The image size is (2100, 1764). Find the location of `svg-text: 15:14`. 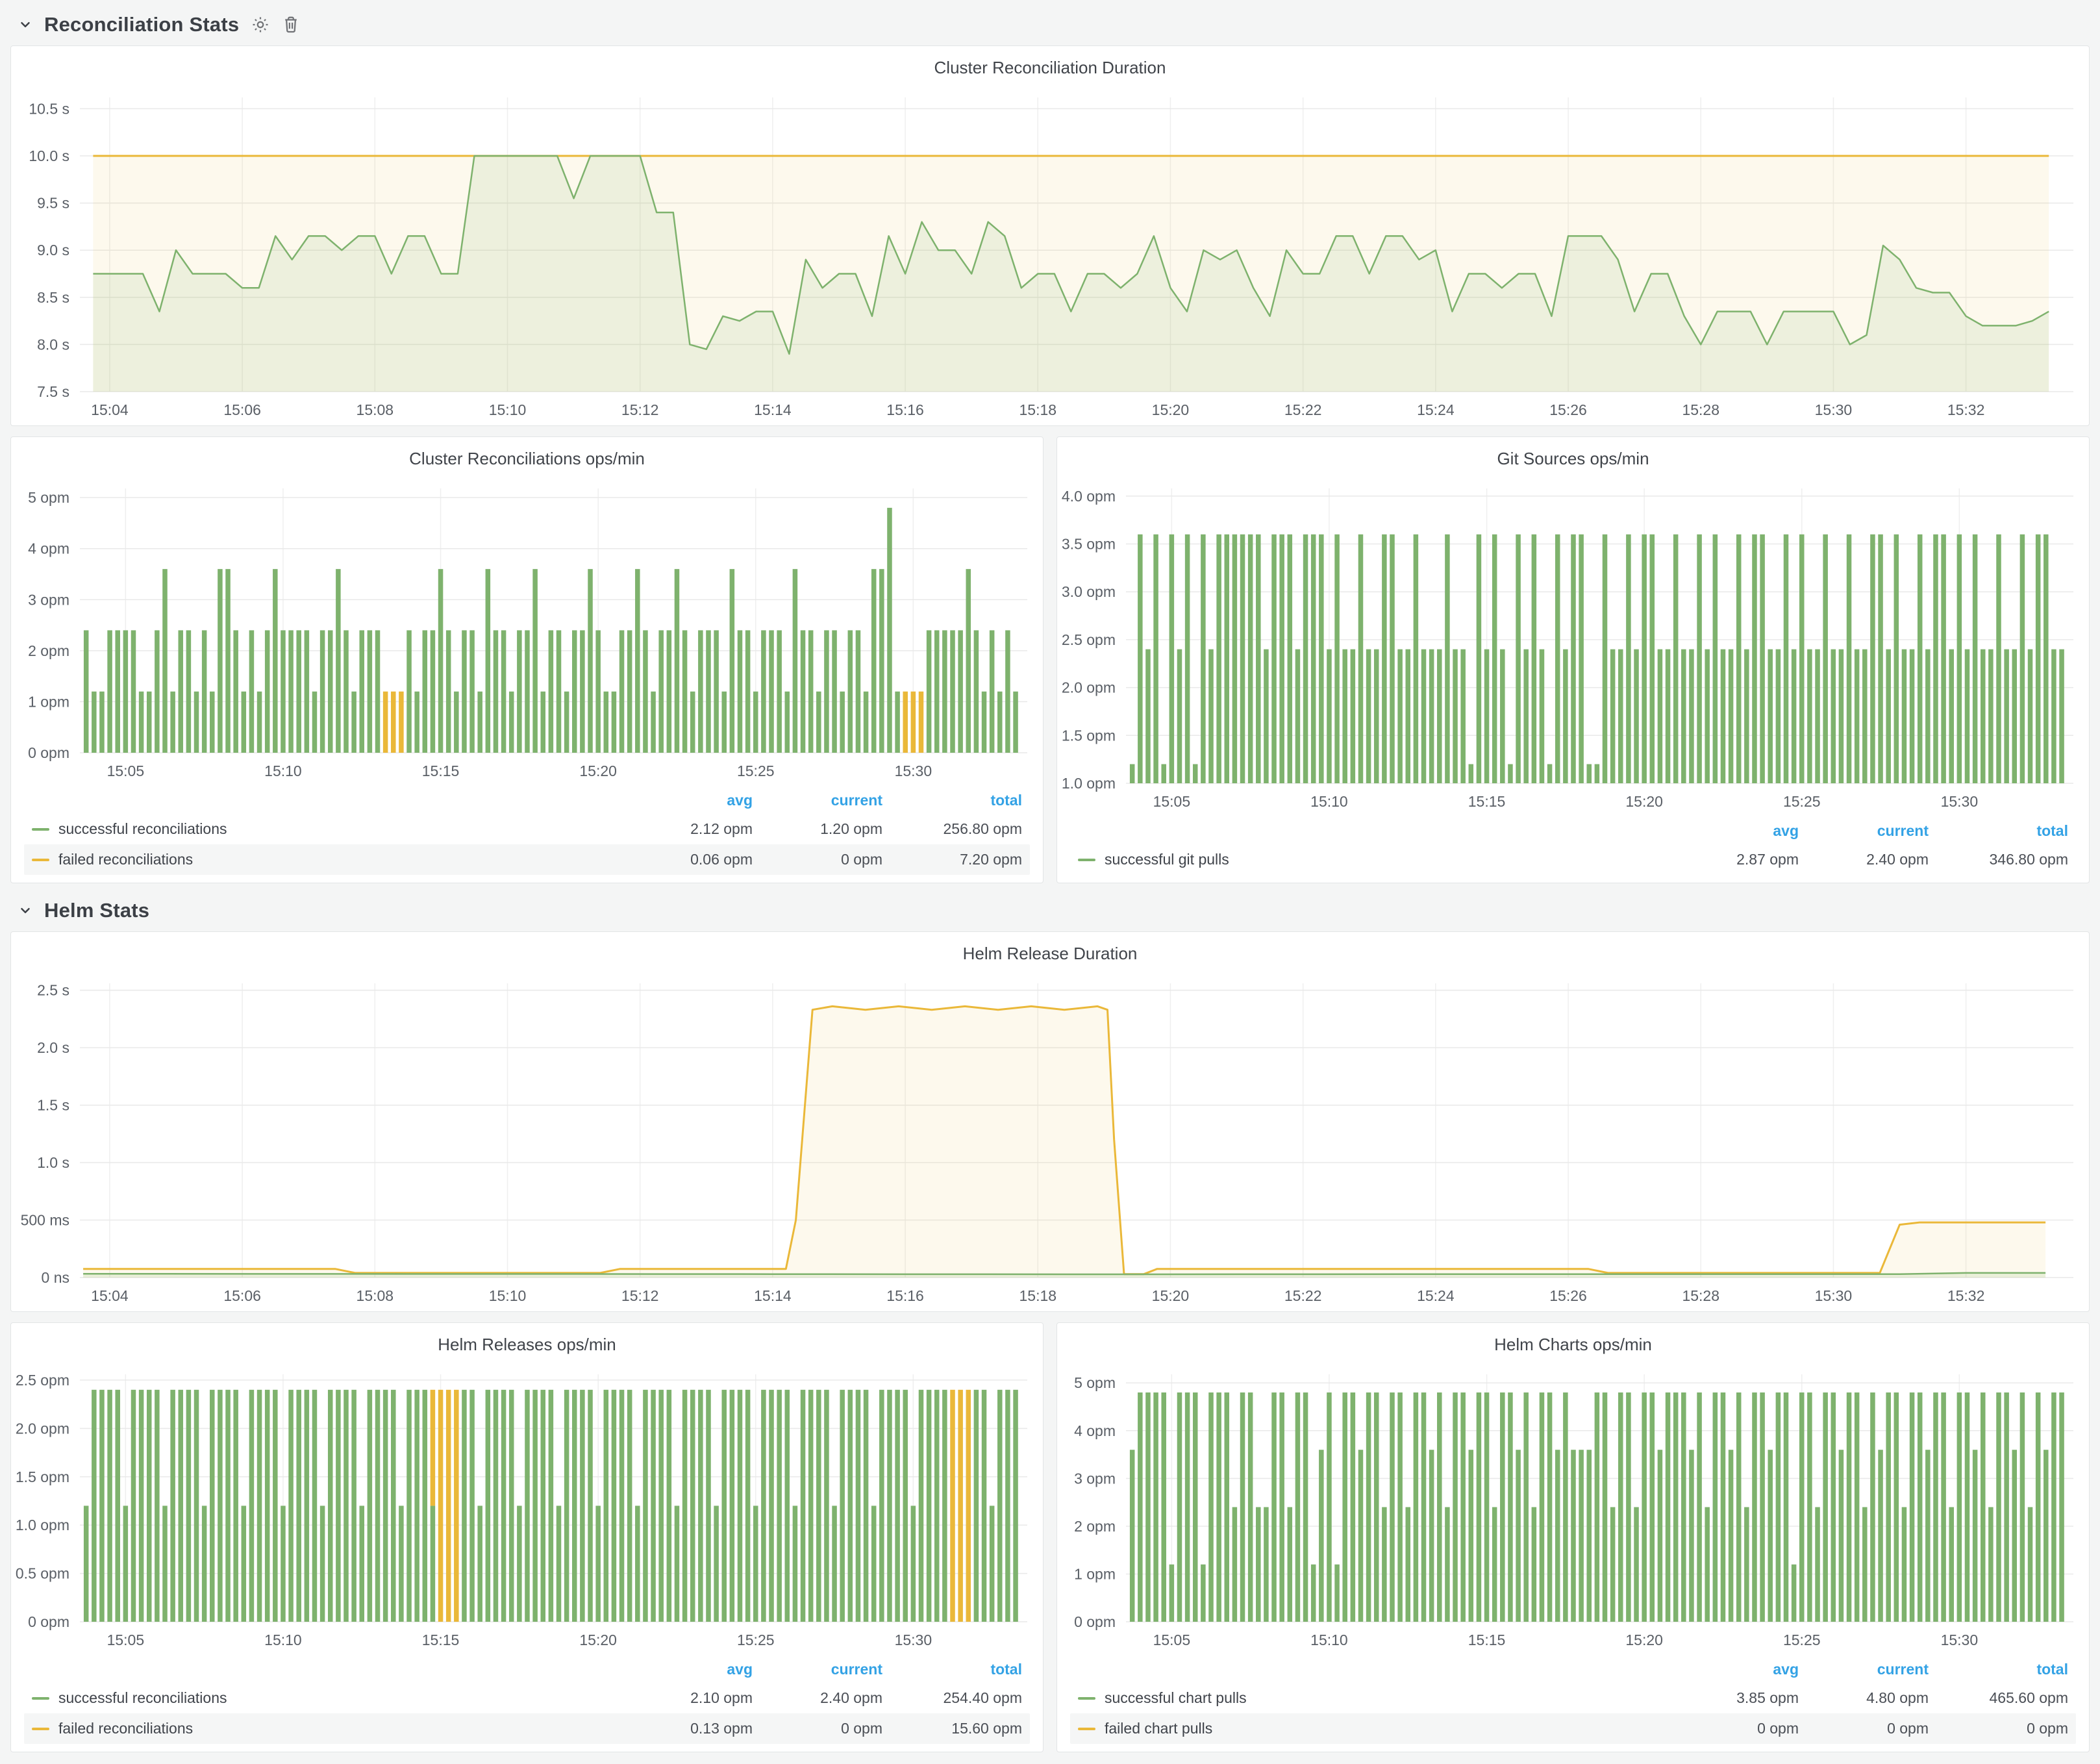

svg-text: 15:14 is located at coordinates (773, 409).